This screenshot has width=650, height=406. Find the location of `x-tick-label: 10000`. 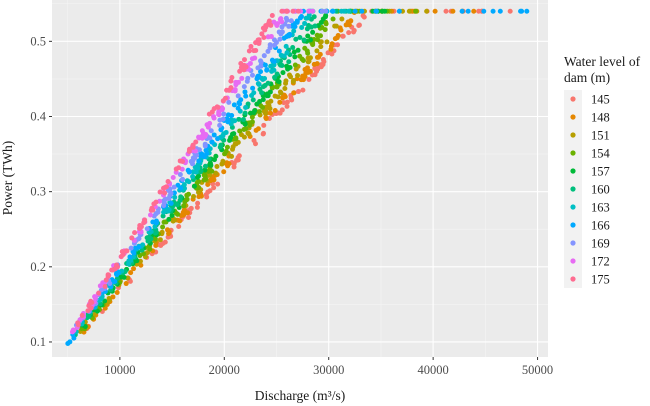

x-tick-label: 10000 is located at coordinates (119, 370).